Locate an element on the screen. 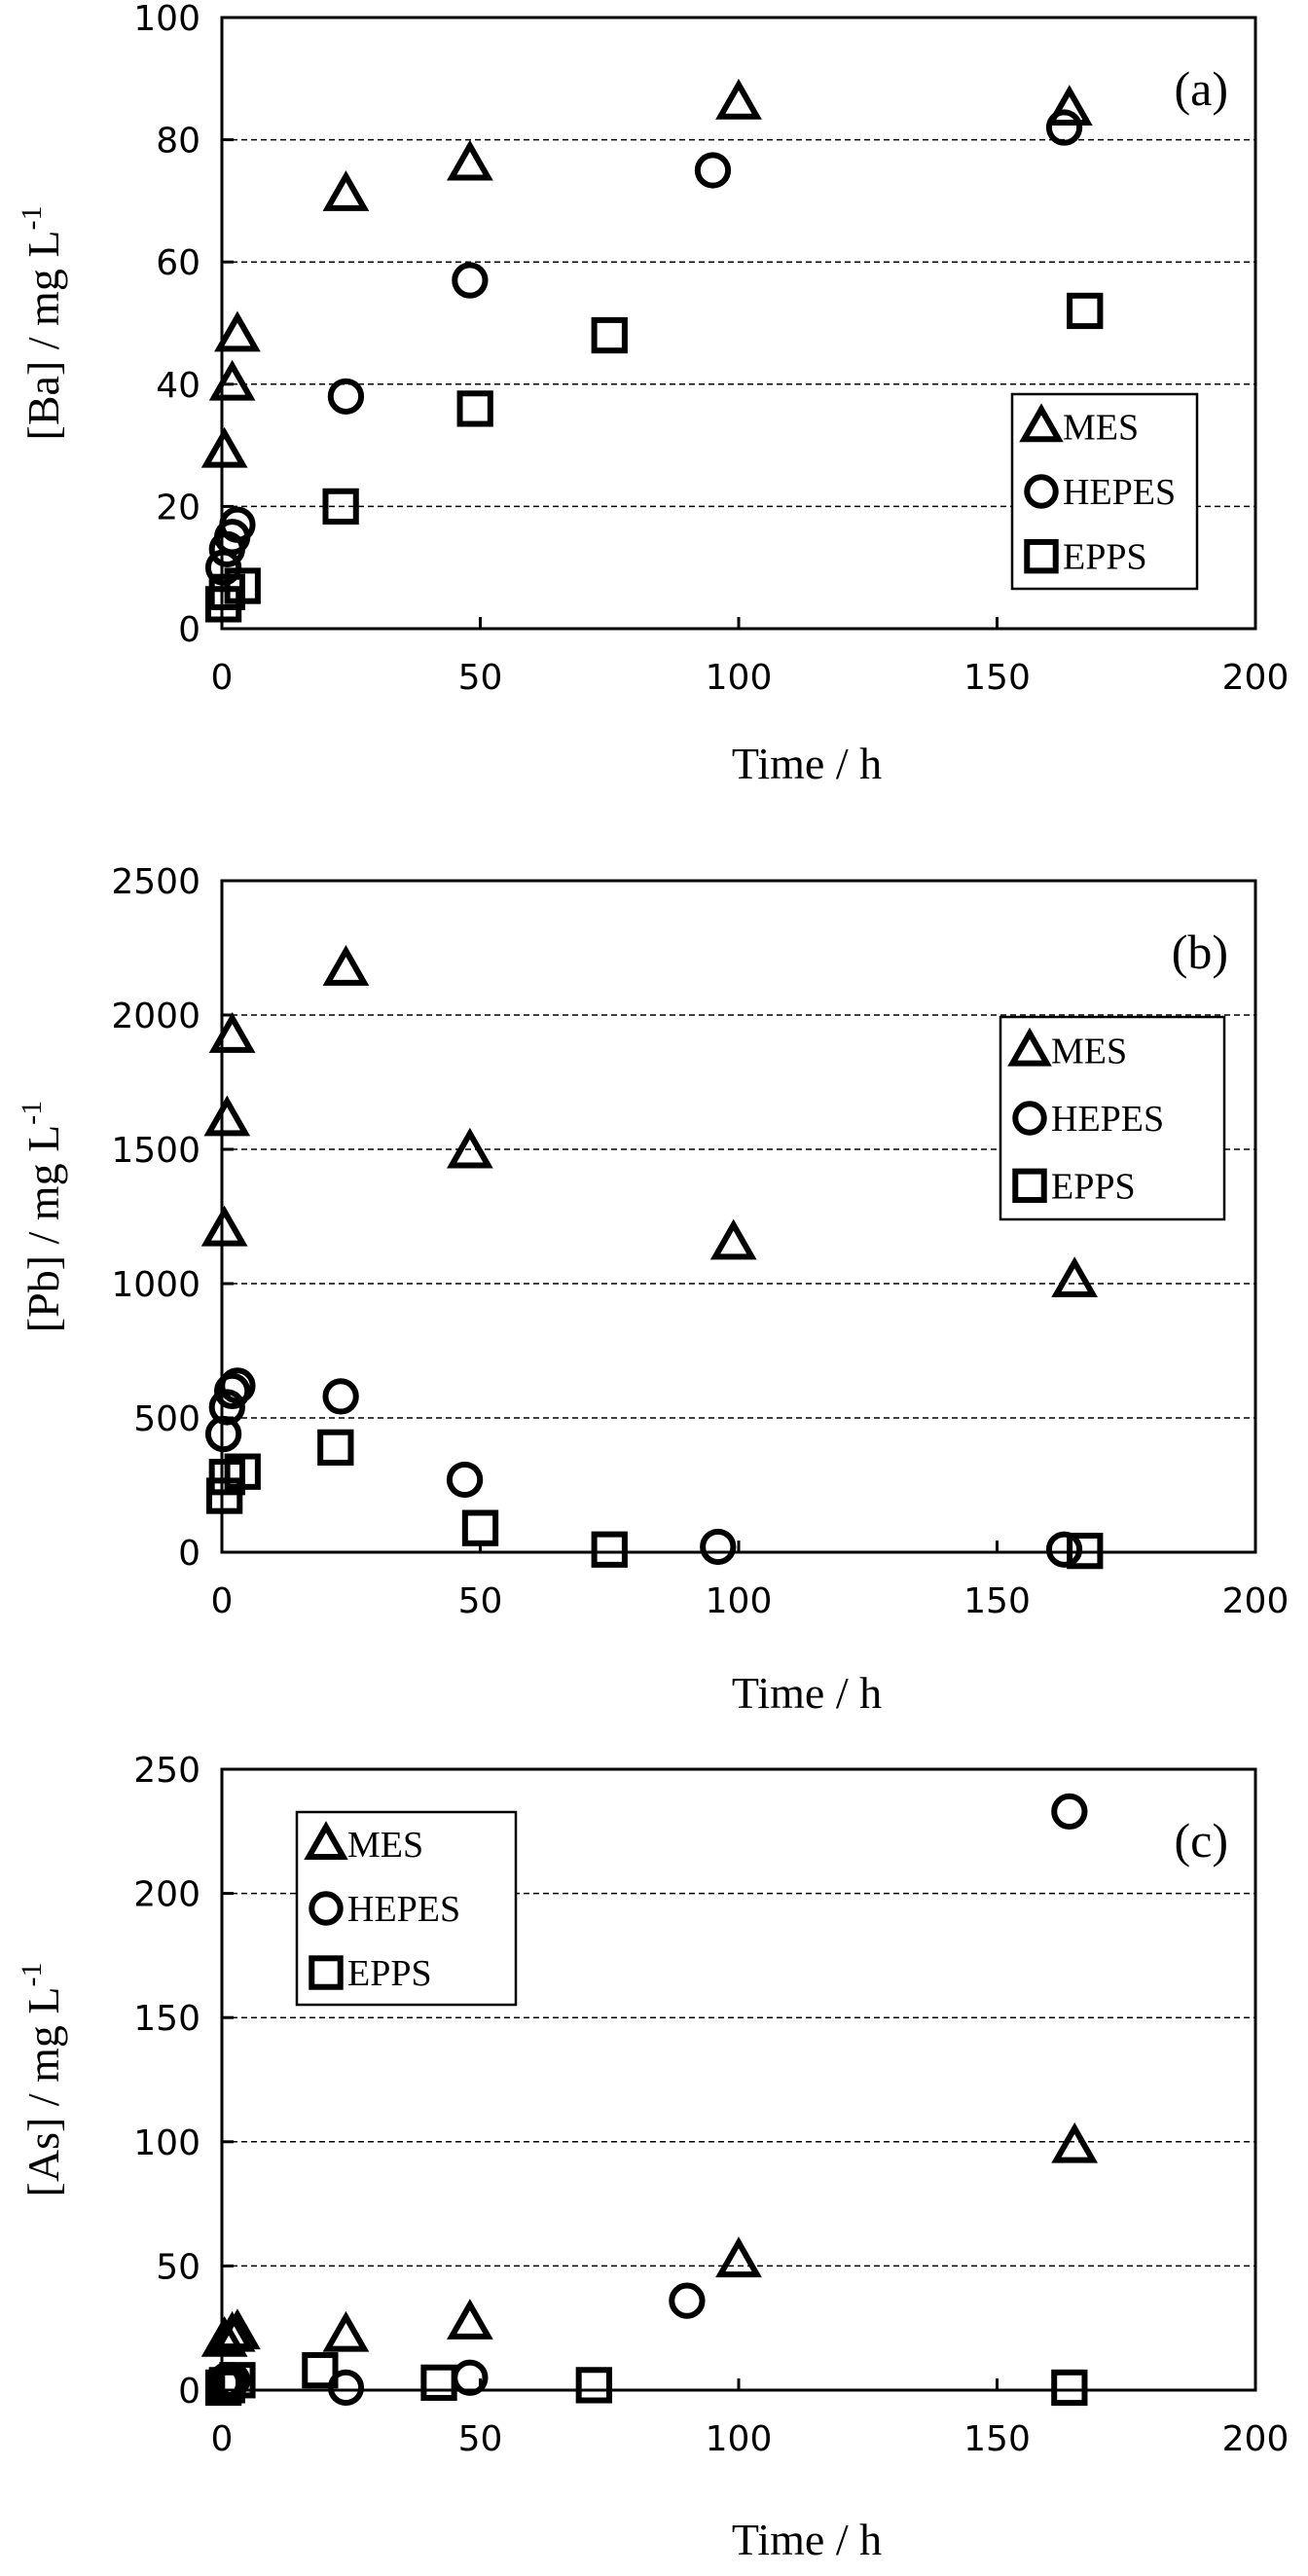  y-tick-label: 1000 is located at coordinates (156, 1285).